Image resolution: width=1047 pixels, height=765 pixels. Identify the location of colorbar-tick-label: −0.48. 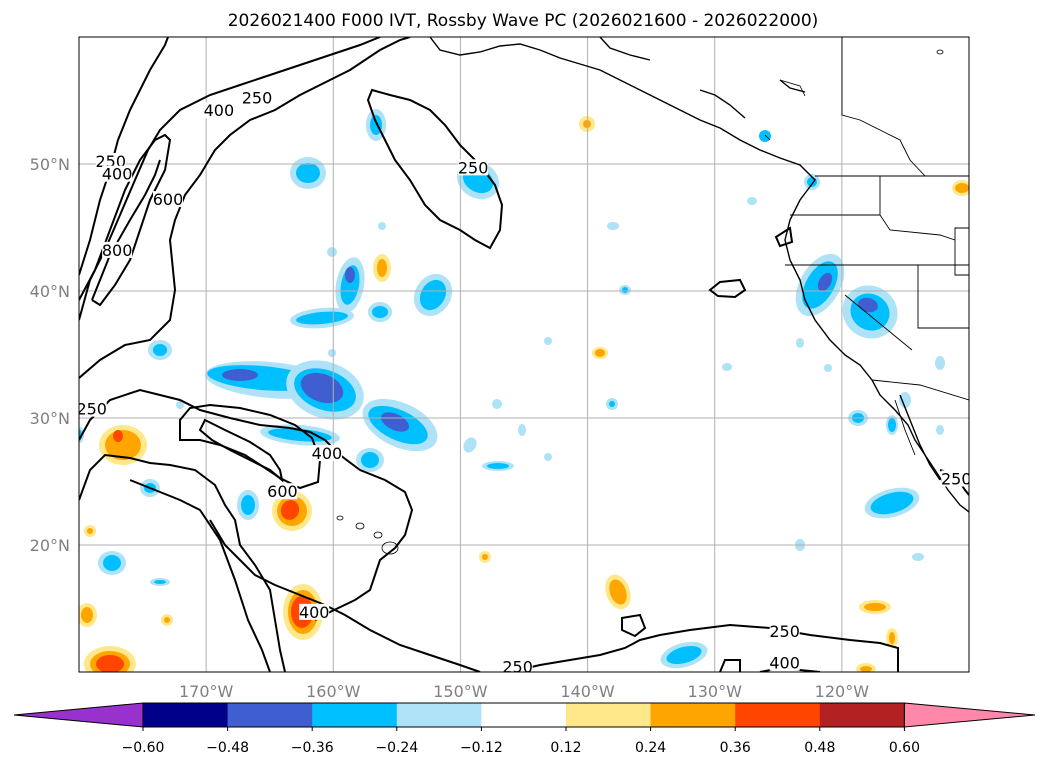
(227, 748).